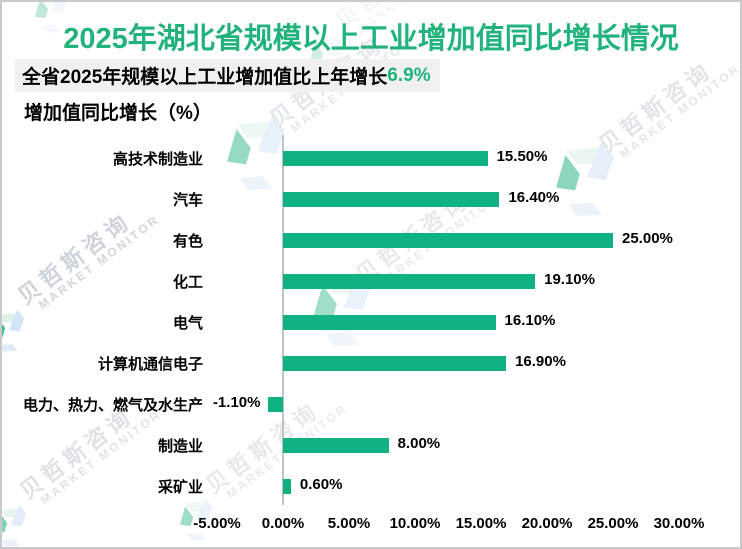  I want to click on zero-axis-line, so click(283, 320).